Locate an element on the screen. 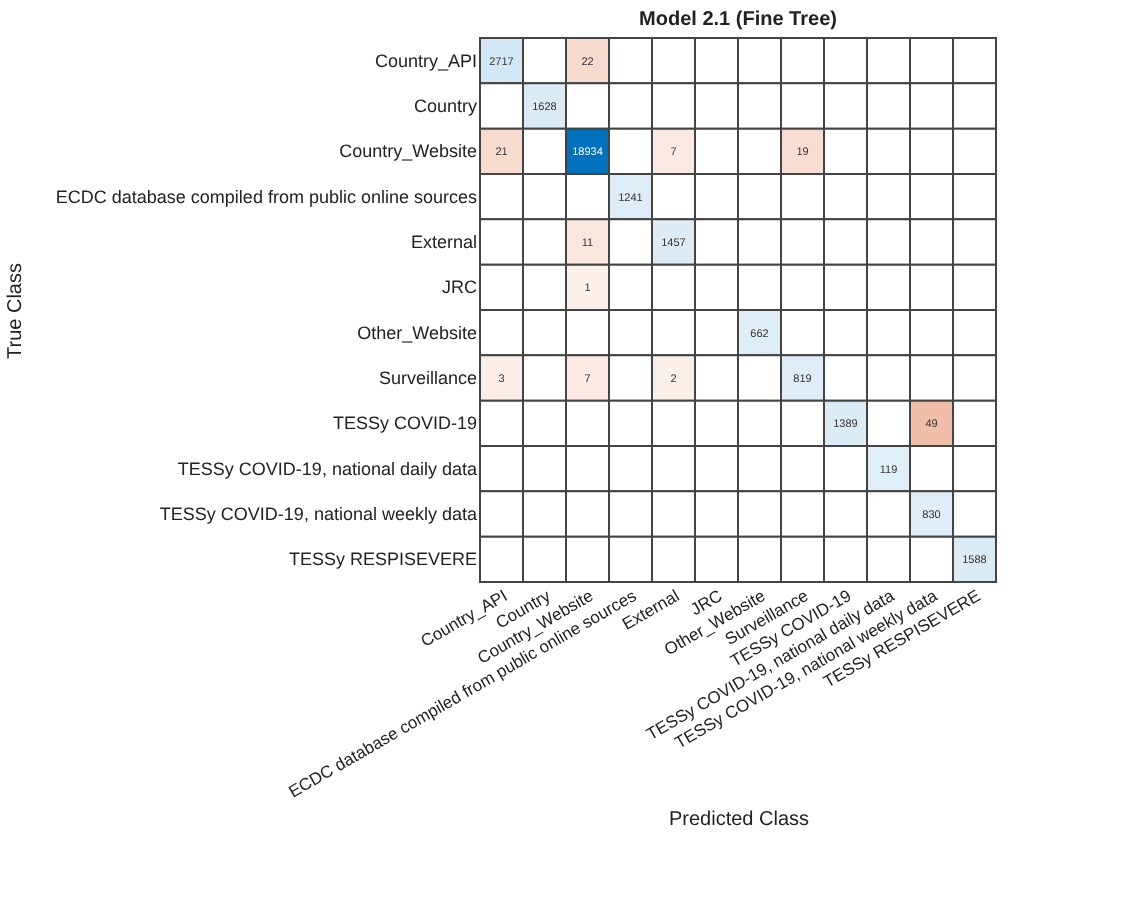 The width and height of the screenshot is (1130, 922). y-tick-label: TESSy COVID-19 is located at coordinates (404, 423).